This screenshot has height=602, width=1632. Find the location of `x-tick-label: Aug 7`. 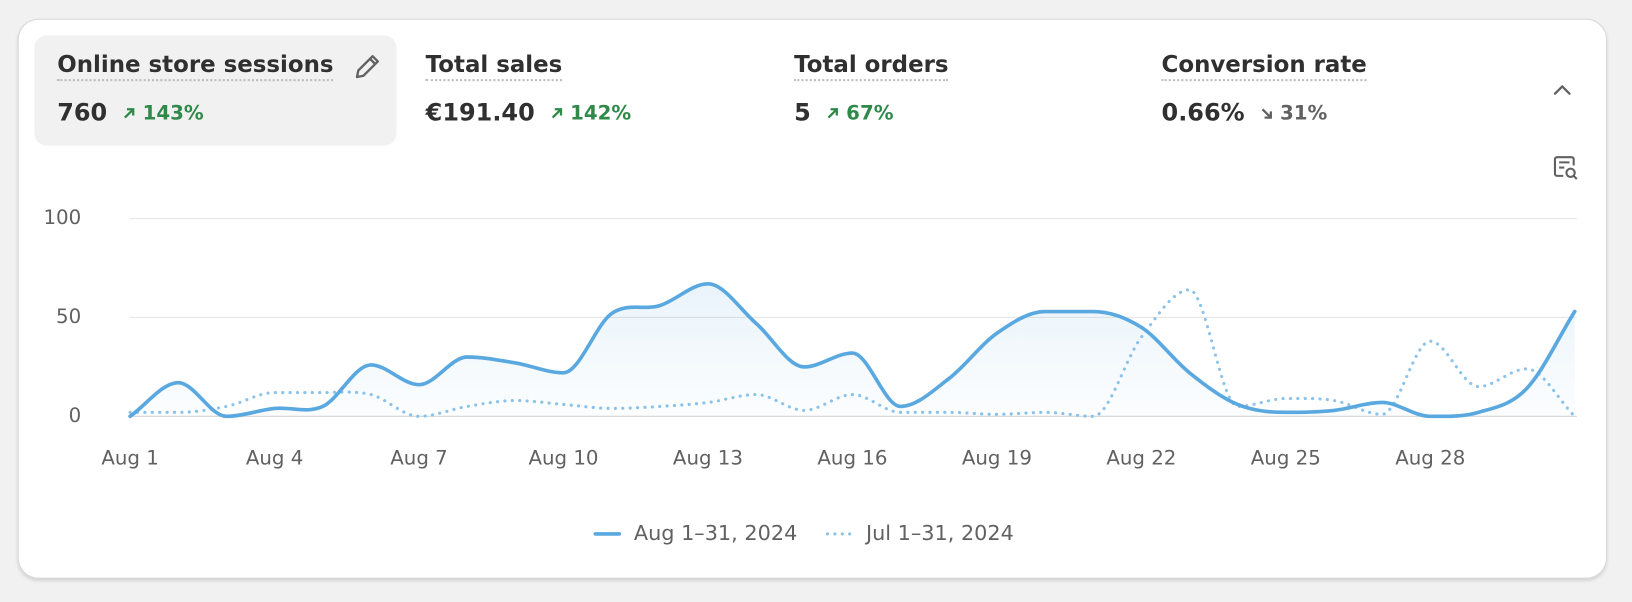

x-tick-label: Aug 7 is located at coordinates (418, 457).